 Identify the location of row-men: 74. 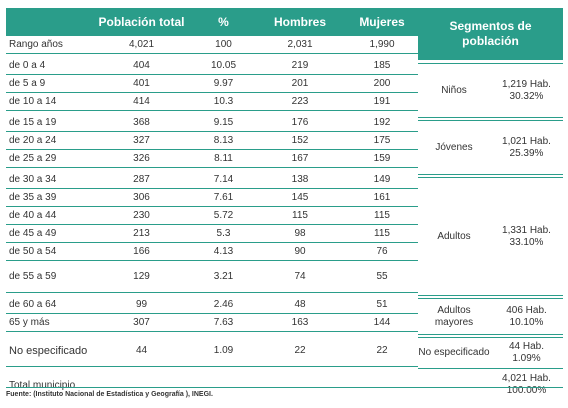
(300, 276).